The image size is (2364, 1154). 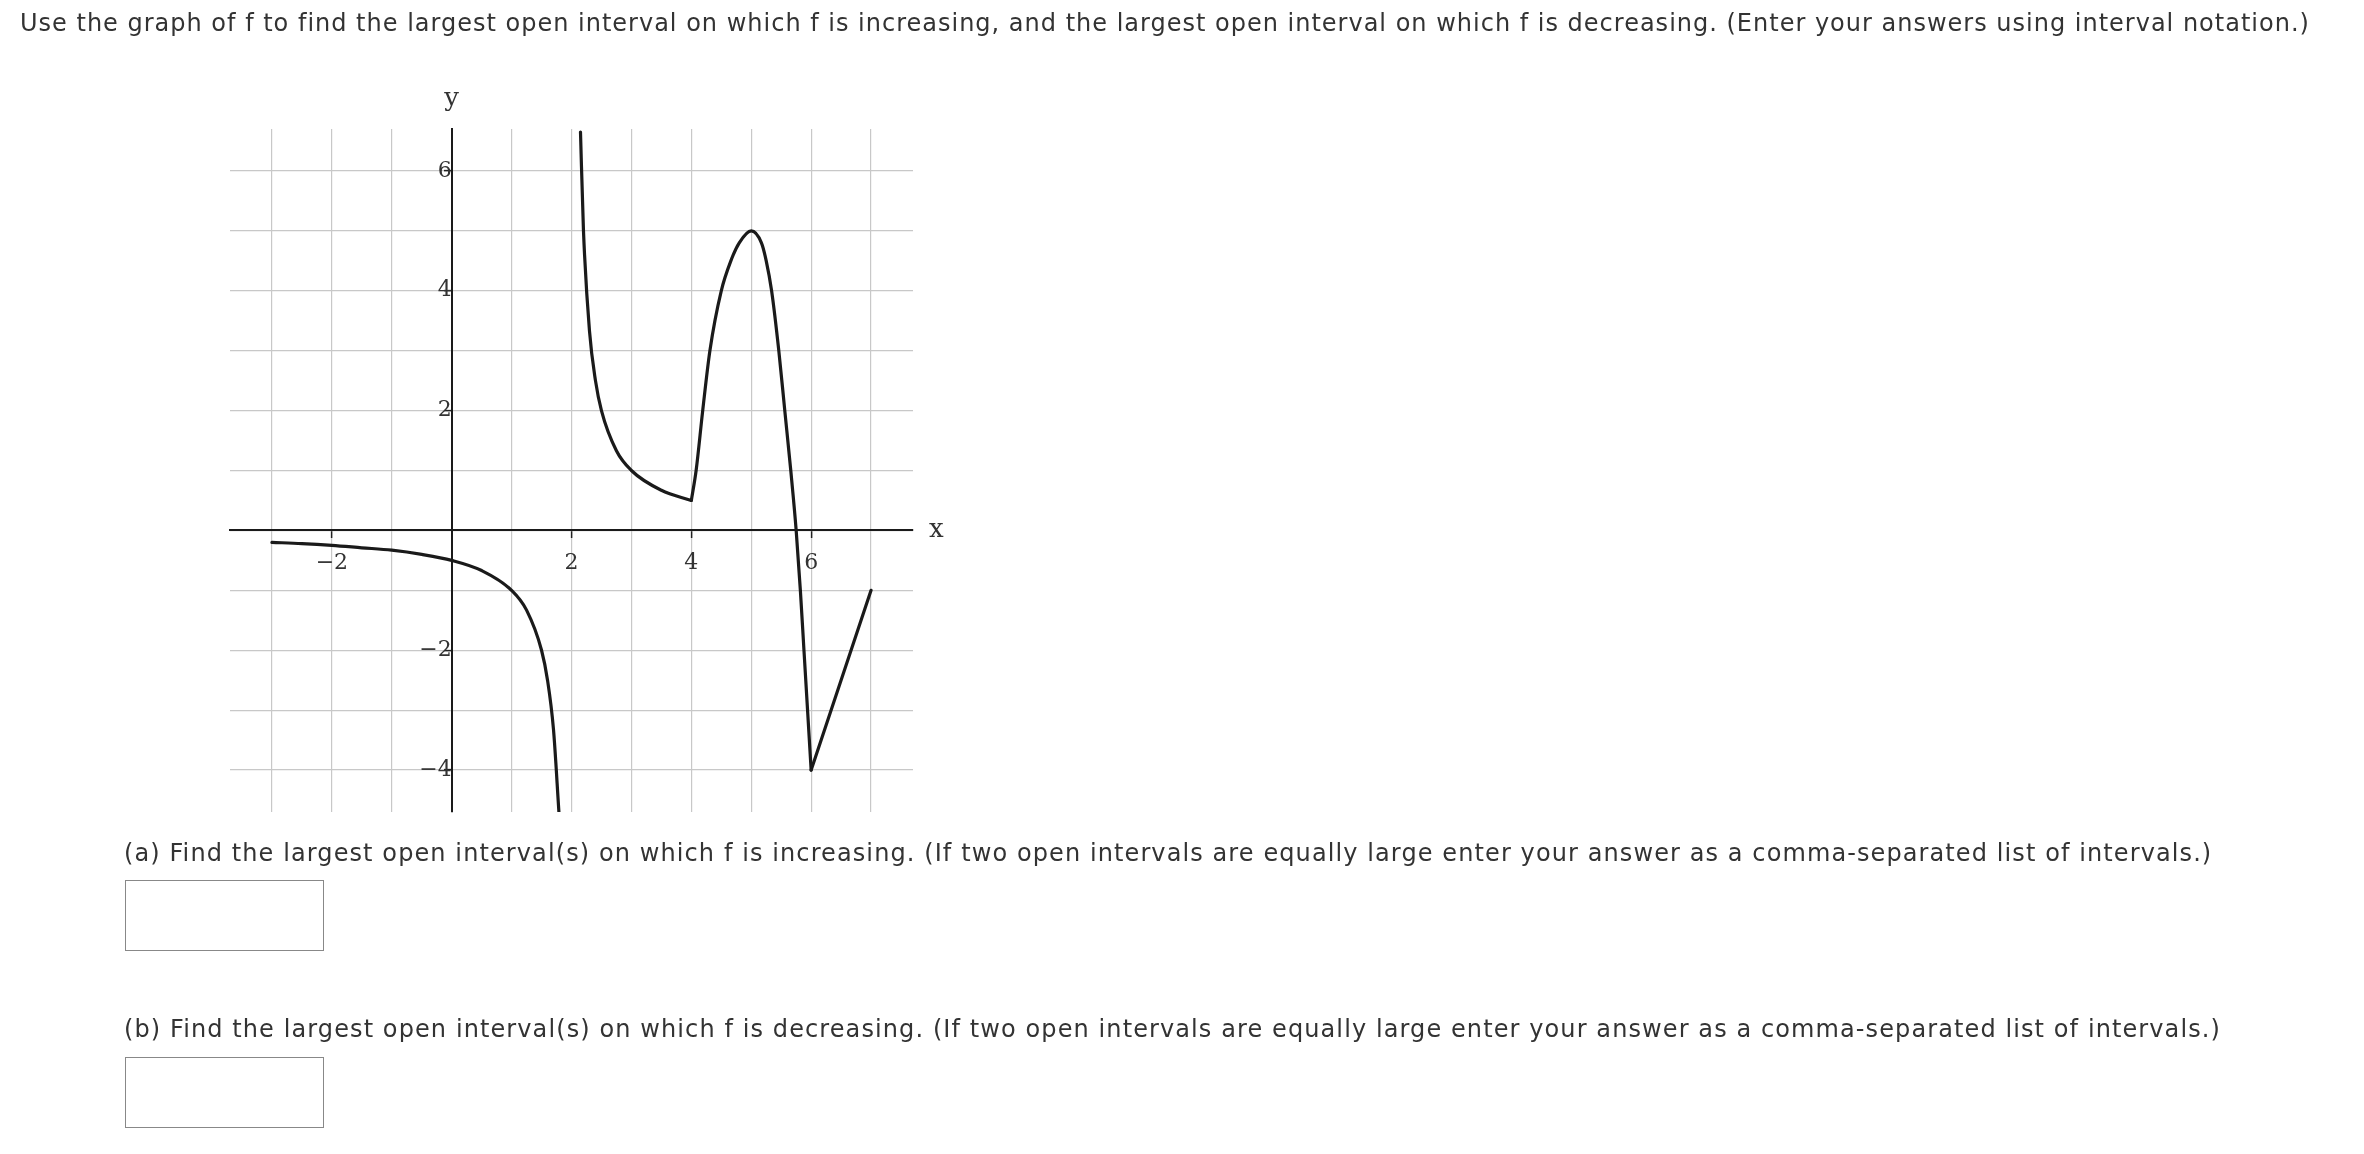 I want to click on text: Use the graph of f to find the largest open interval on which f is increasing, and the largest open interval on which f is decreasing. (Enter your answers using interval notation.), so click(x=1165, y=23).